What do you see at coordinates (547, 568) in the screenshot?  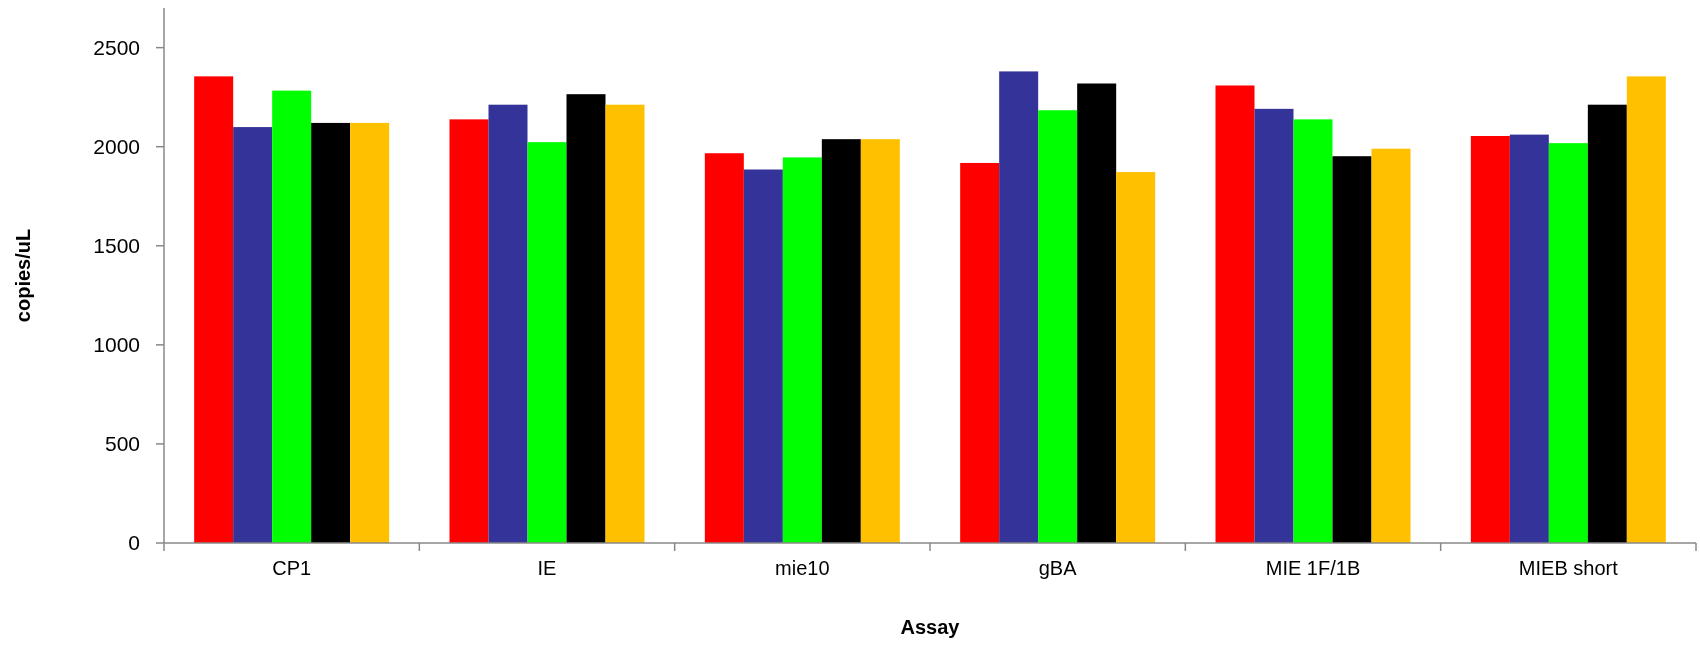 I see `x-tick-label: IE` at bounding box center [547, 568].